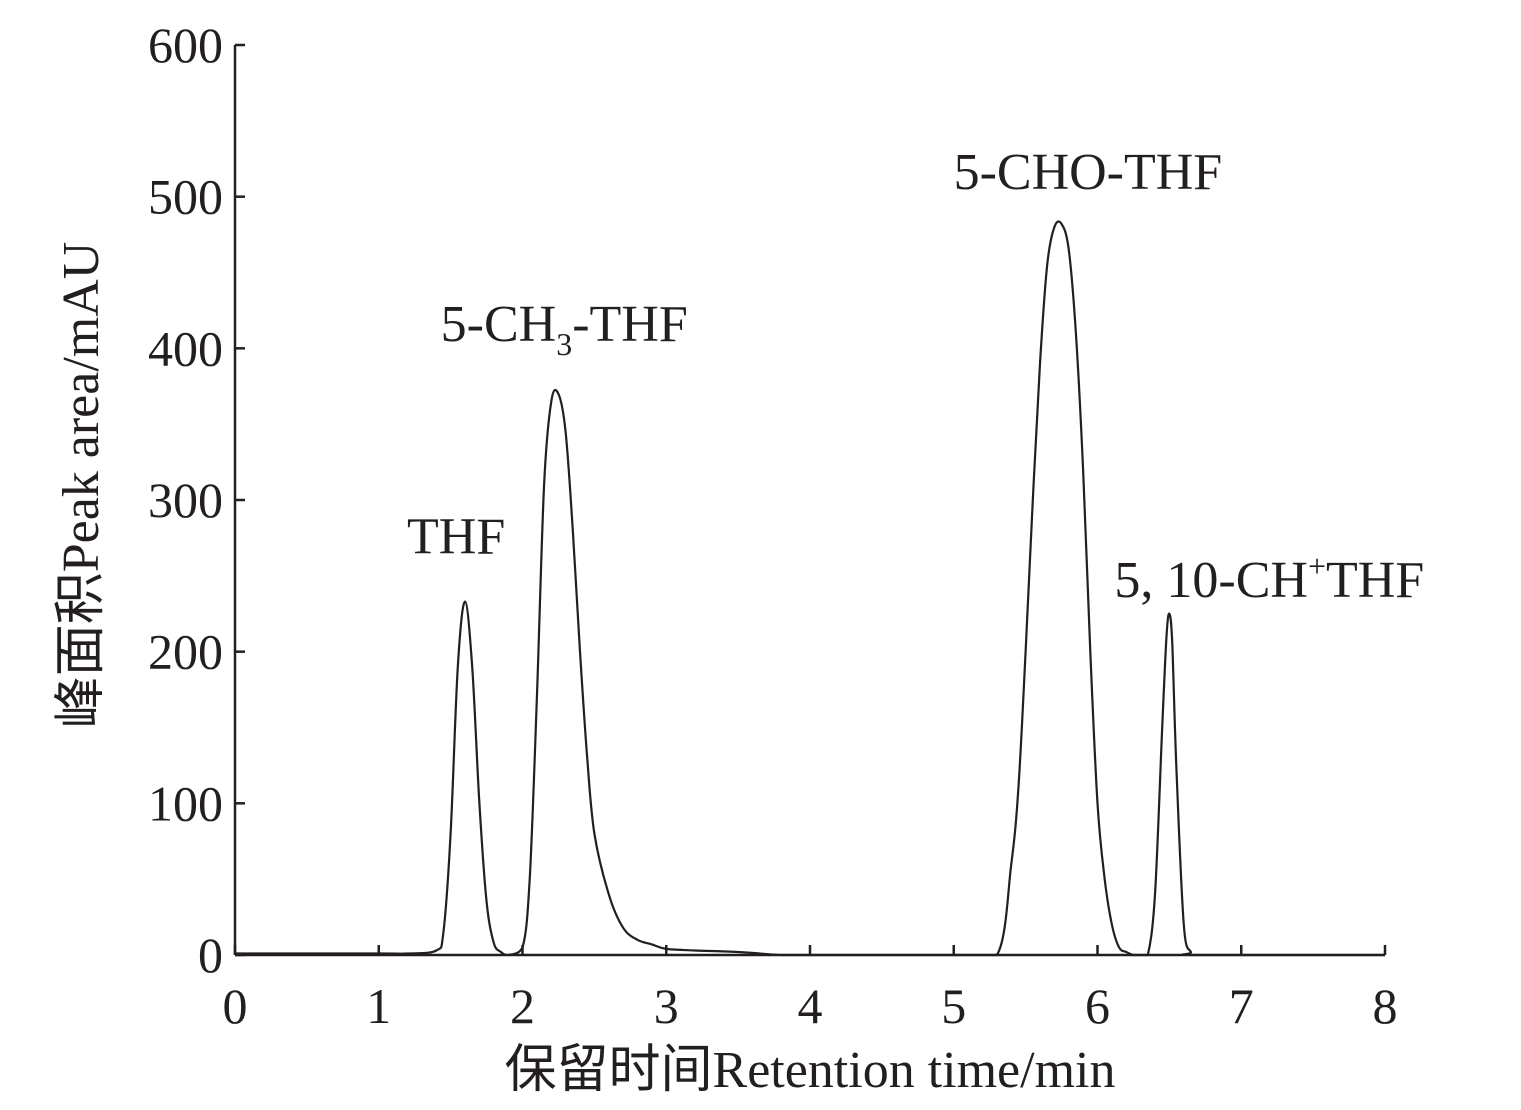 The image size is (1521, 1110). What do you see at coordinates (185, 652) in the screenshot?
I see `y-tick-label: 200` at bounding box center [185, 652].